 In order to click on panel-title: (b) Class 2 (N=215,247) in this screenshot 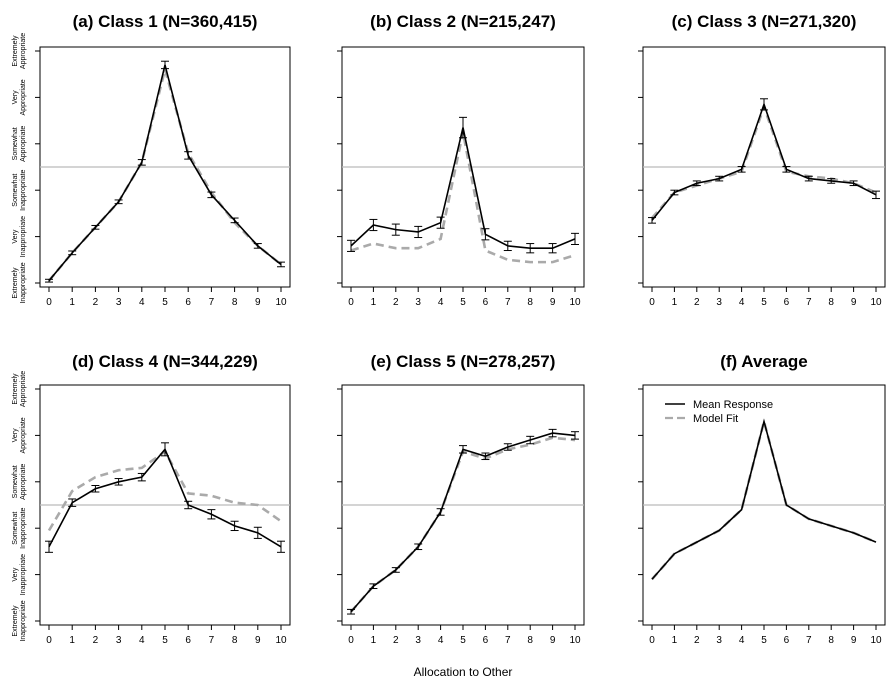, I will do `click(463, 21)`.